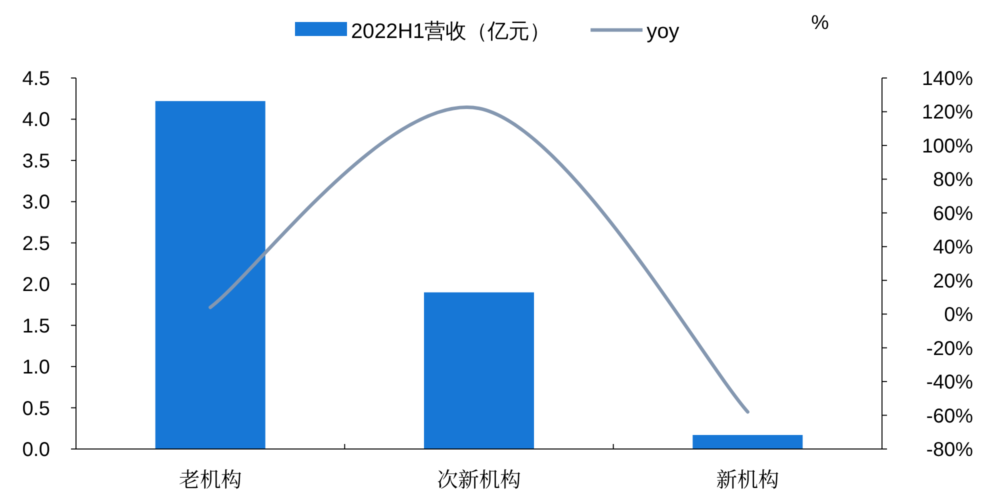  Describe the element at coordinates (36, 367) in the screenshot. I see `y-tick-label: 1.0` at that location.